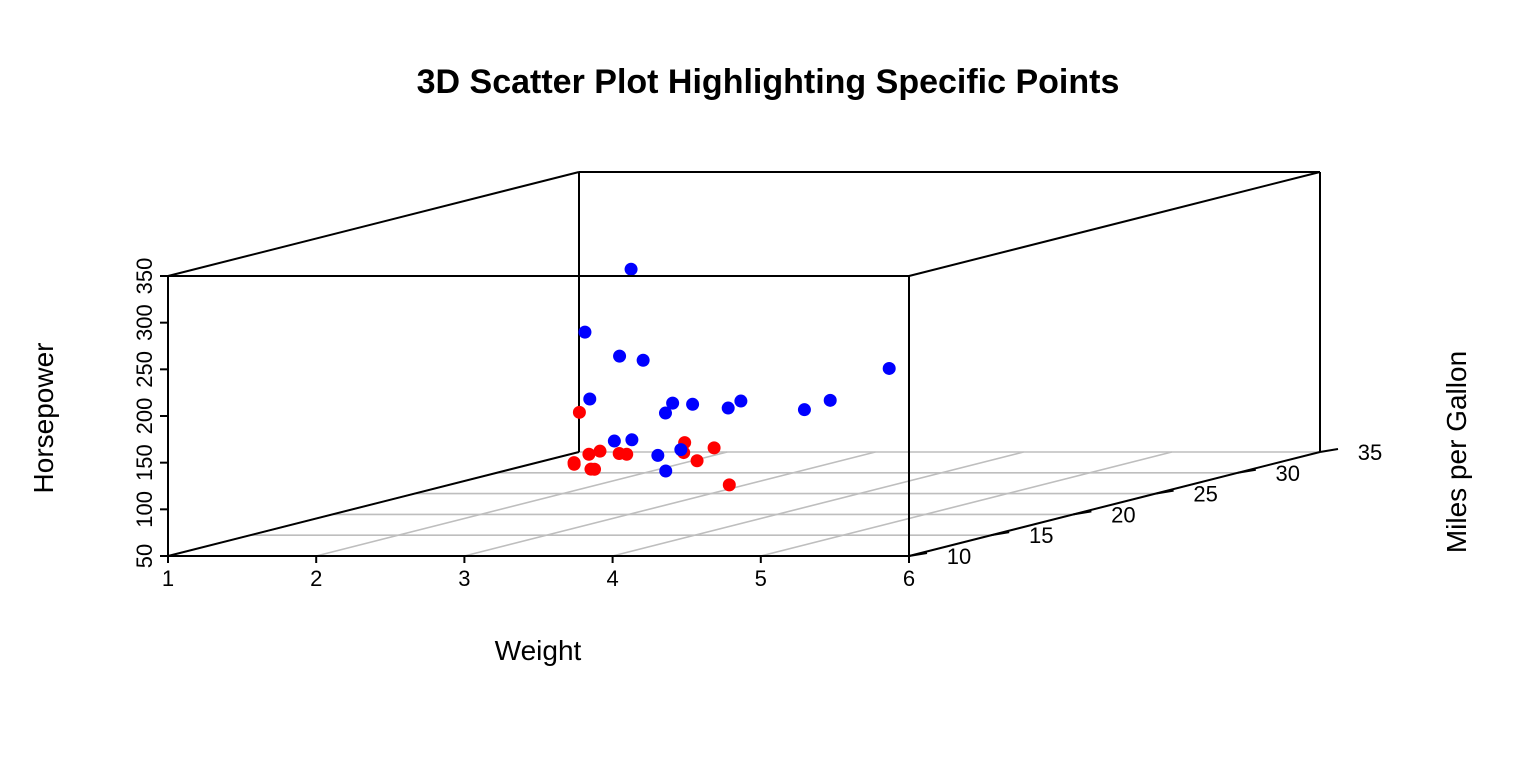 This screenshot has width=1536, height=768. Describe the element at coordinates (731, 377) in the screenshot. I see `data-points` at that location.